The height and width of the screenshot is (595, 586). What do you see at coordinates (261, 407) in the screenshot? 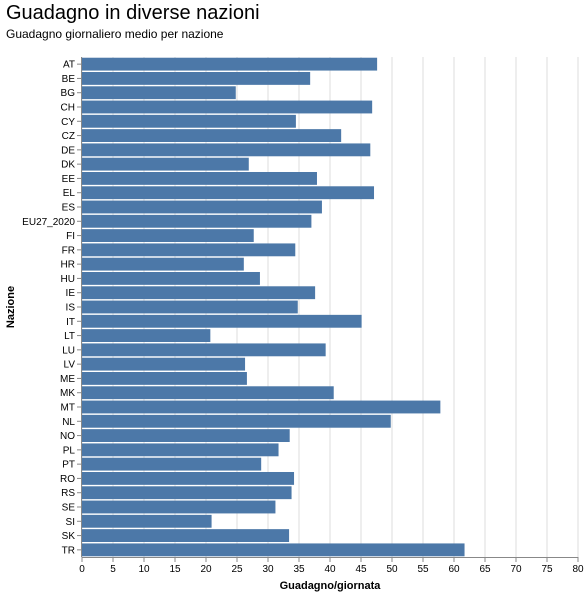
I see `bar-mt` at bounding box center [261, 407].